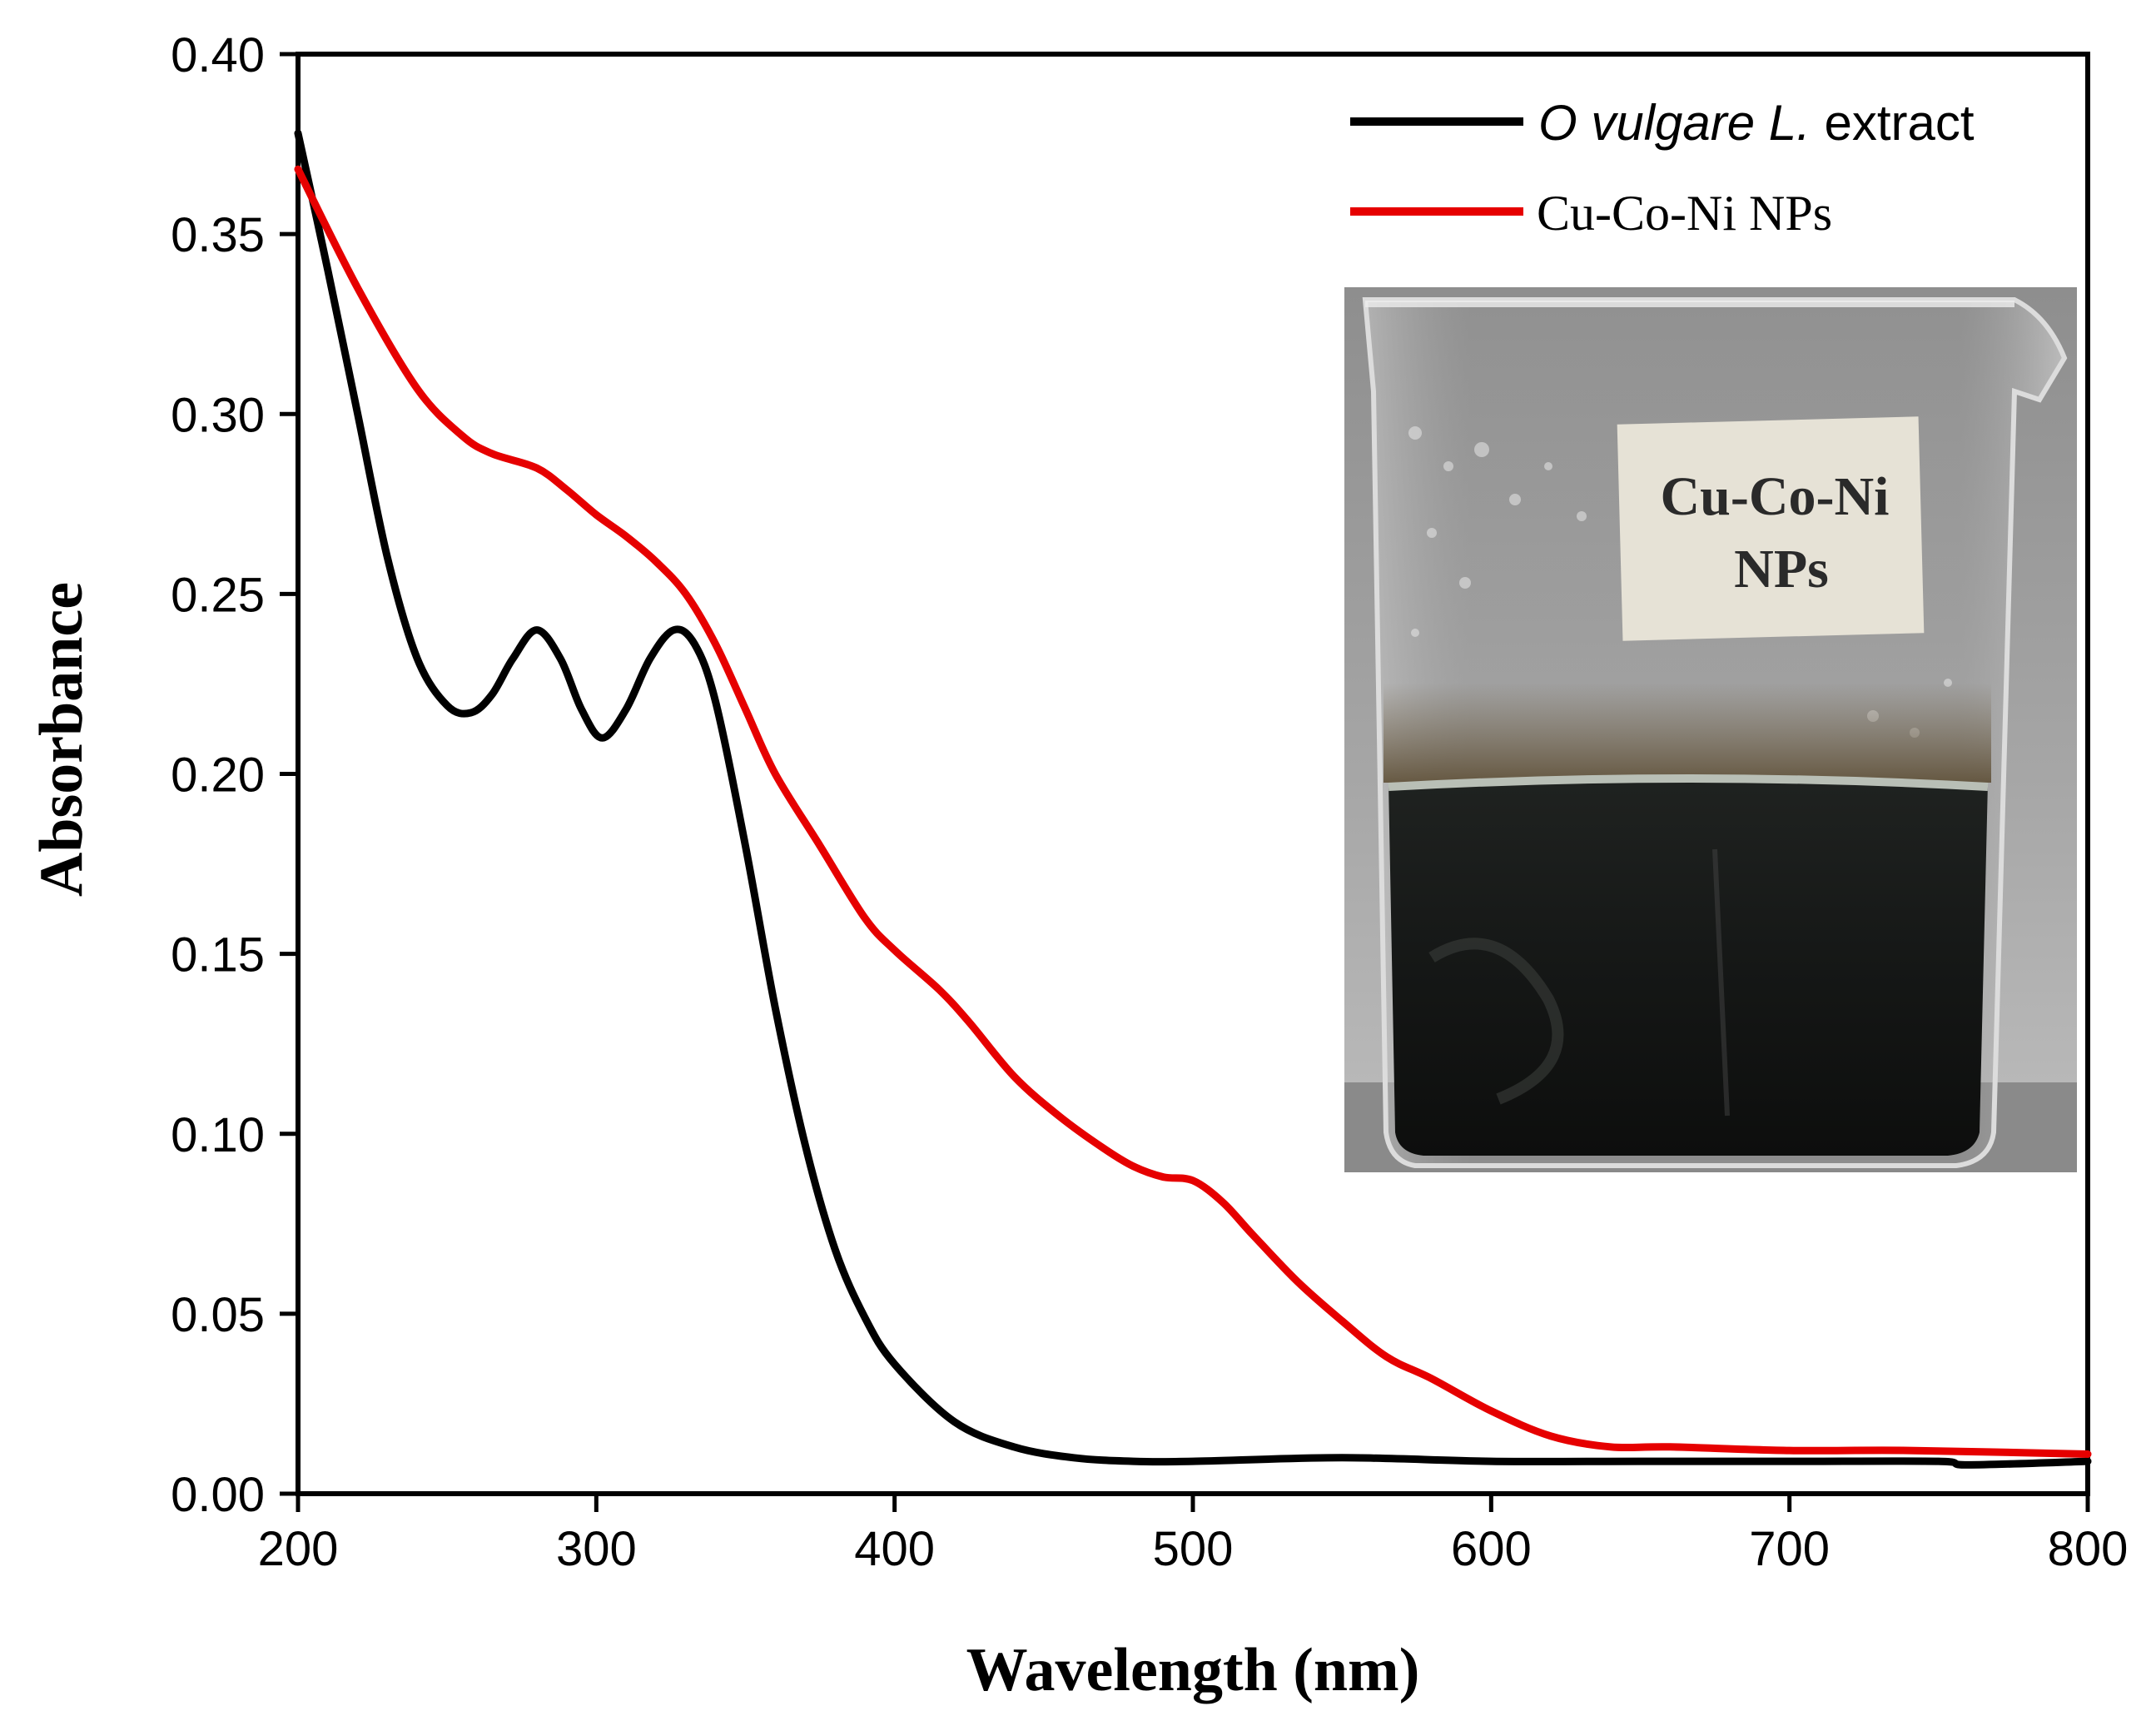 The width and height of the screenshot is (2156, 1716). I want to click on x-tick-label: 700, so click(1790, 1549).